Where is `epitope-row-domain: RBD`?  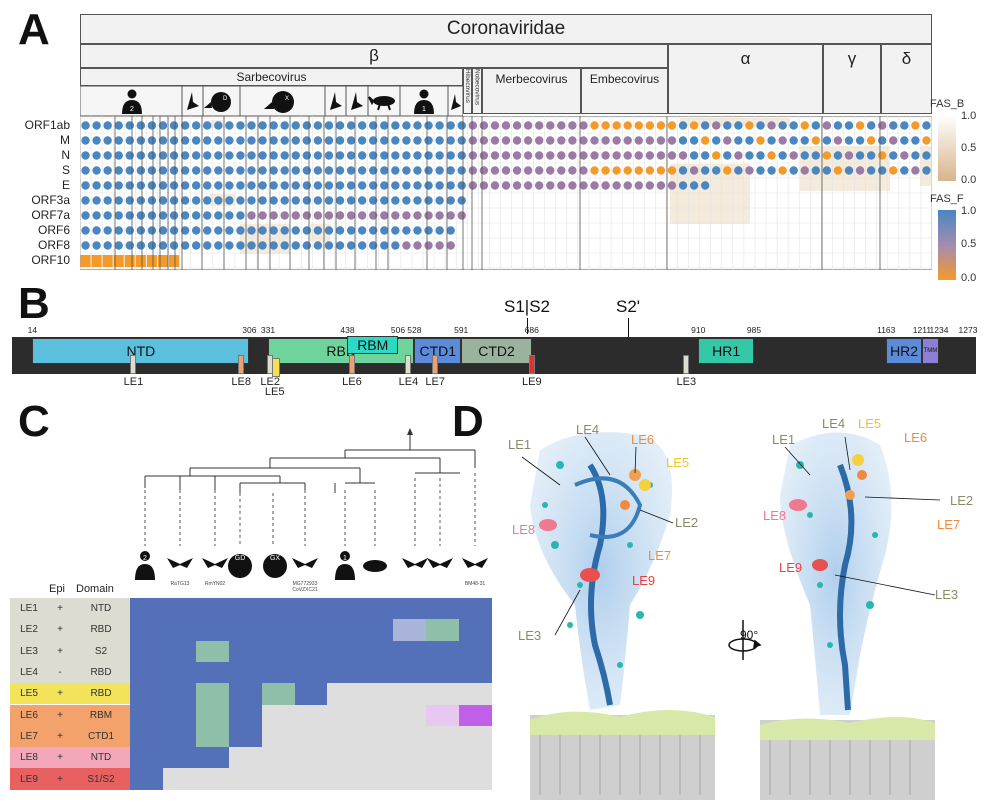 epitope-row-domain: RBD is located at coordinates (101, 672).